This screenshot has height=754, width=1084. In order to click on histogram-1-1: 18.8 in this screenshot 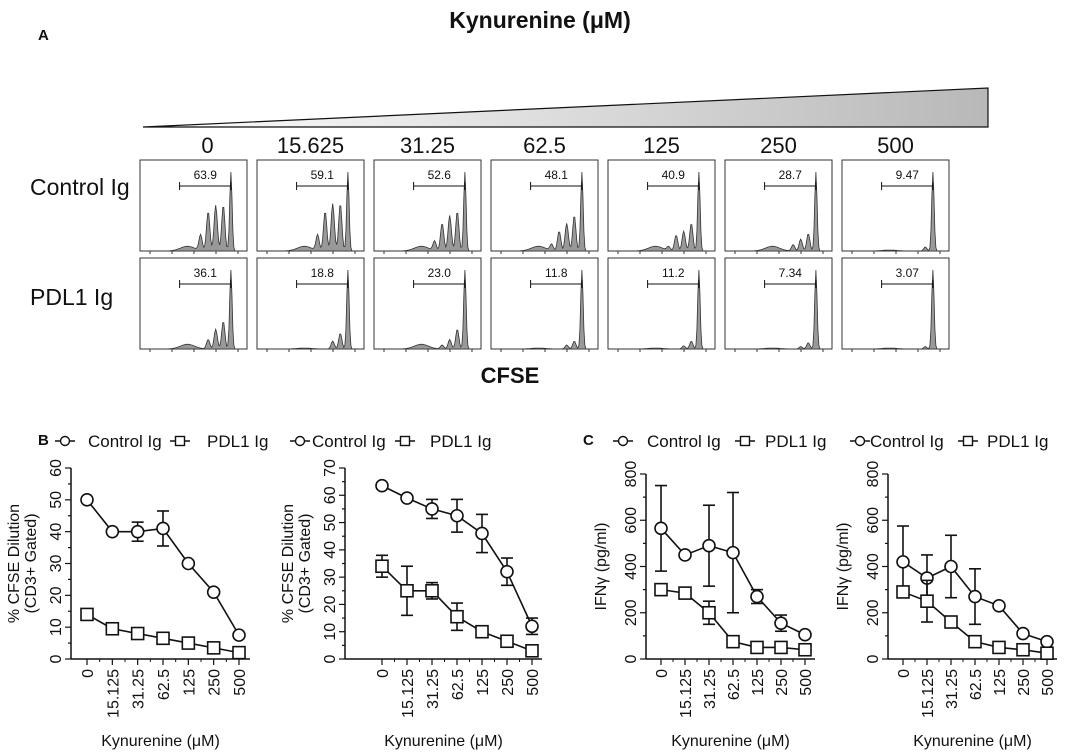, I will do `click(310, 304)`.